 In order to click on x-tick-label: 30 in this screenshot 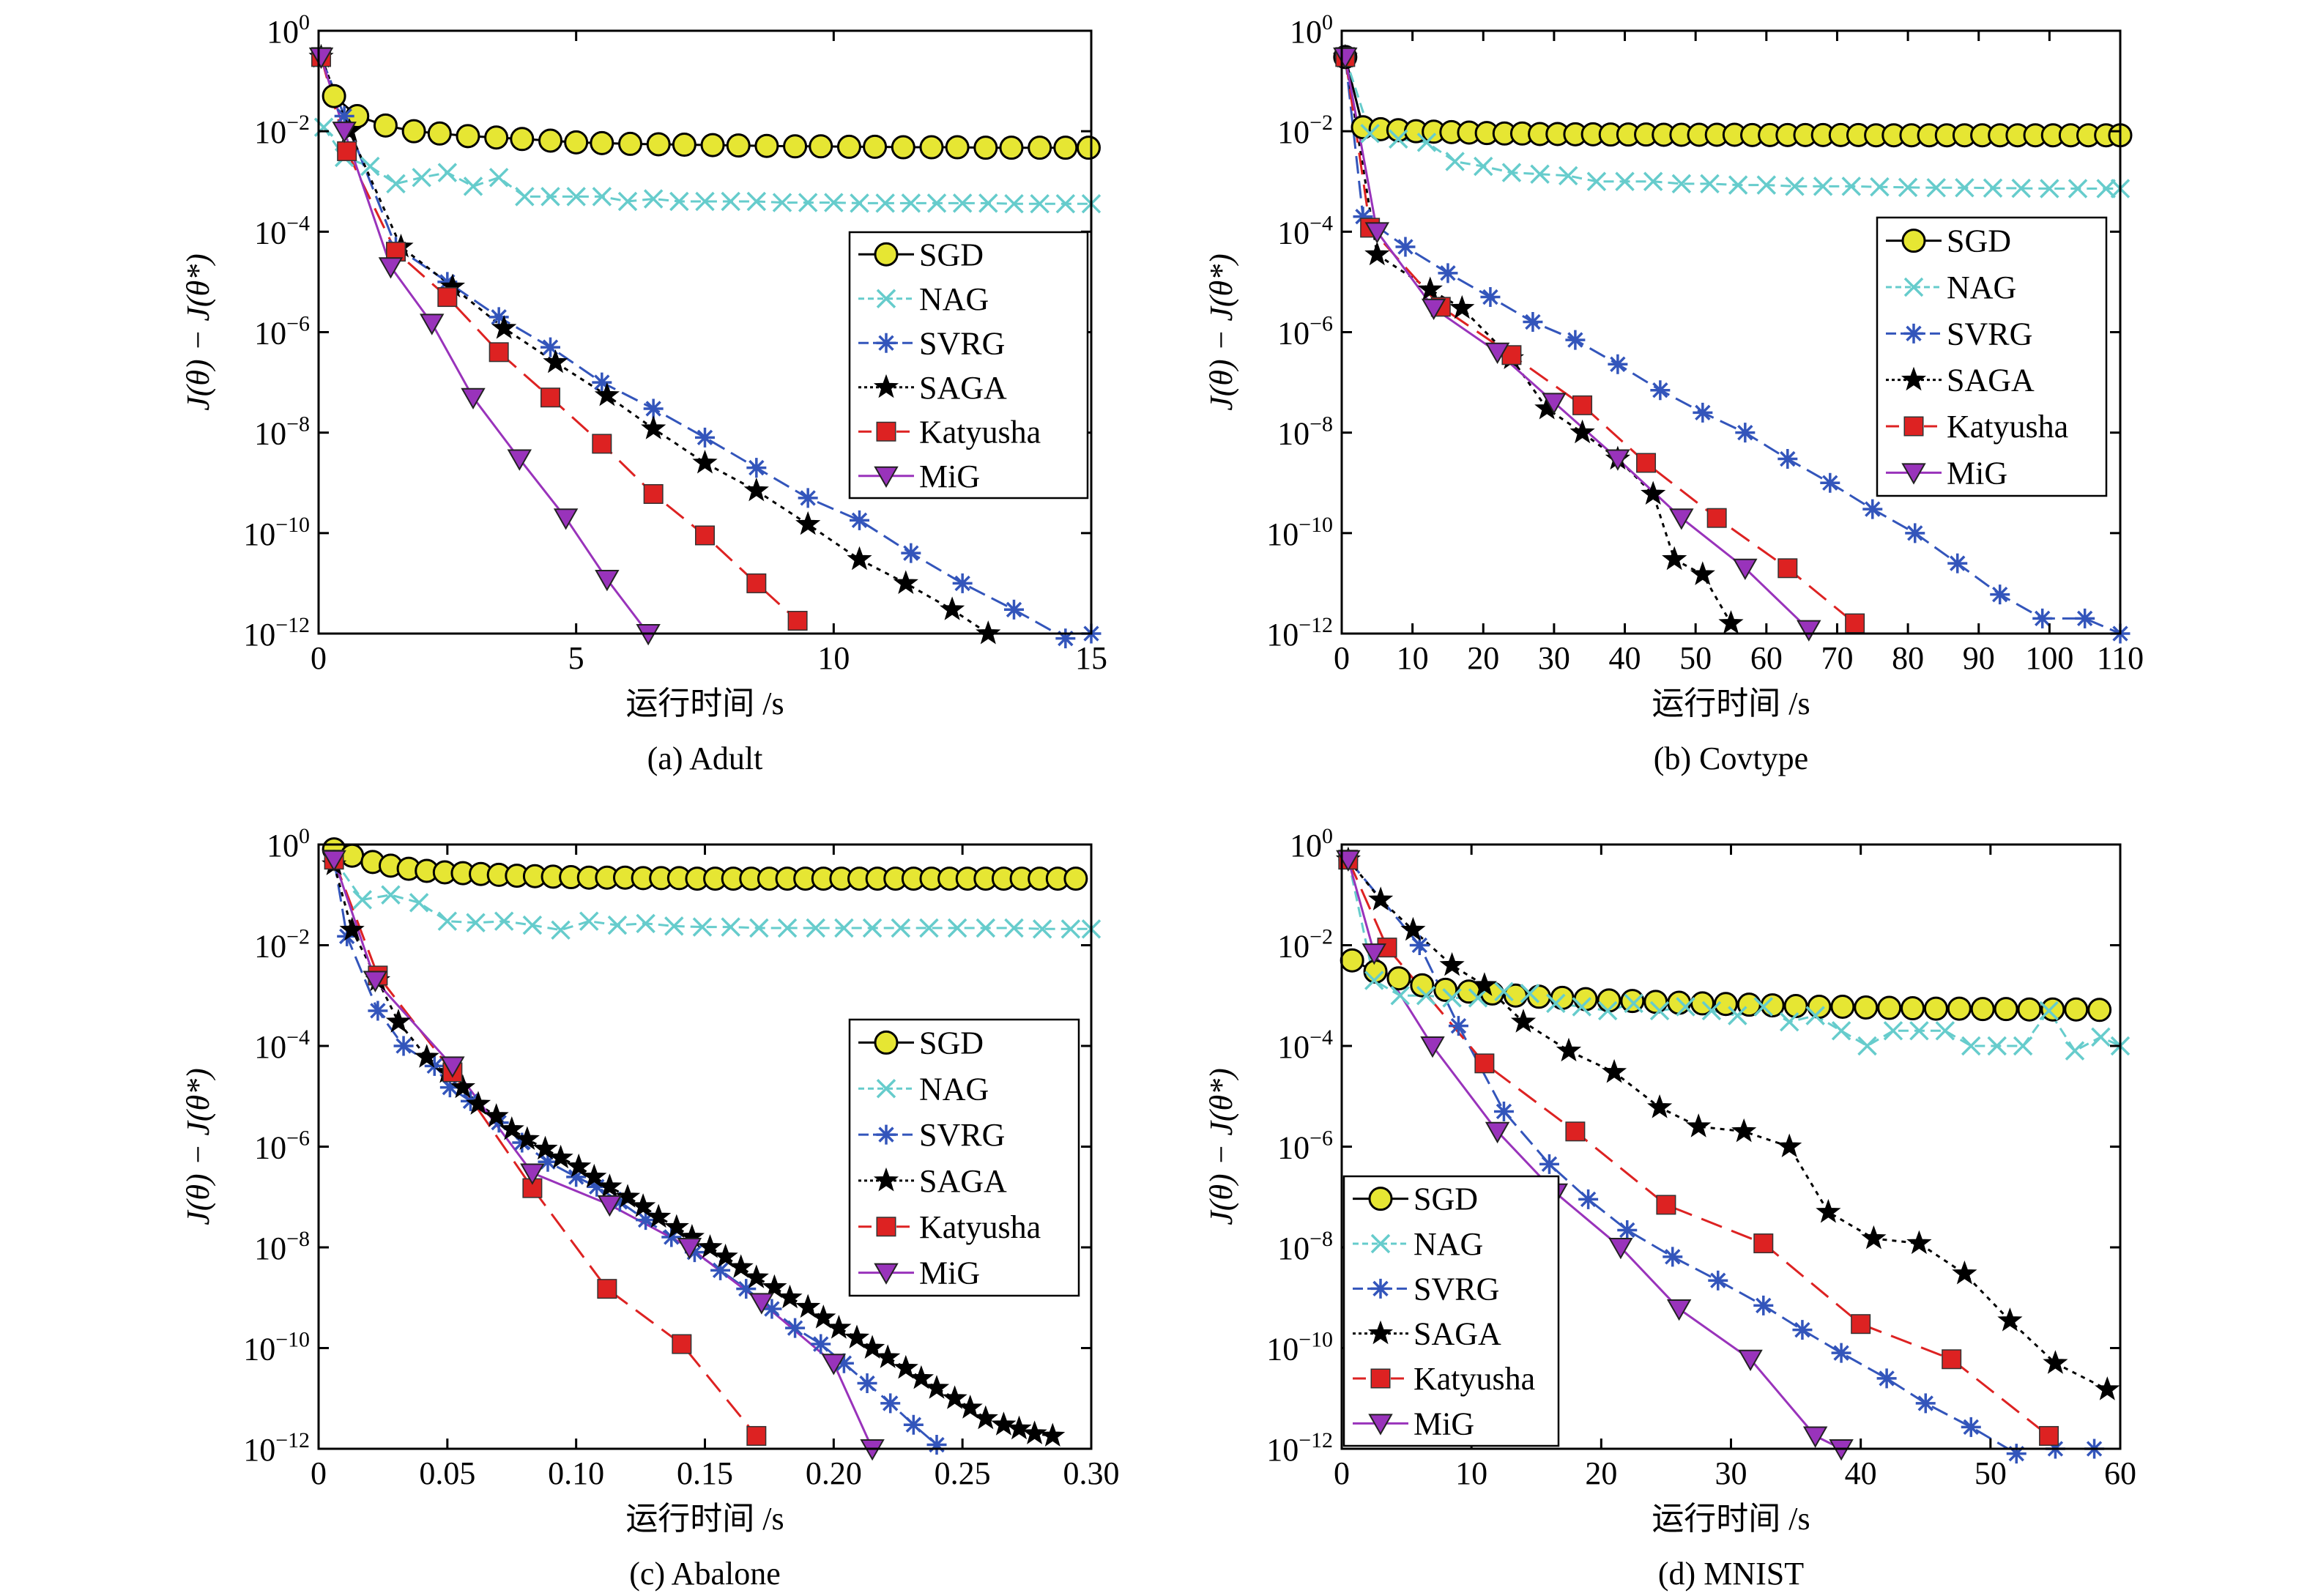, I will do `click(1554, 658)`.